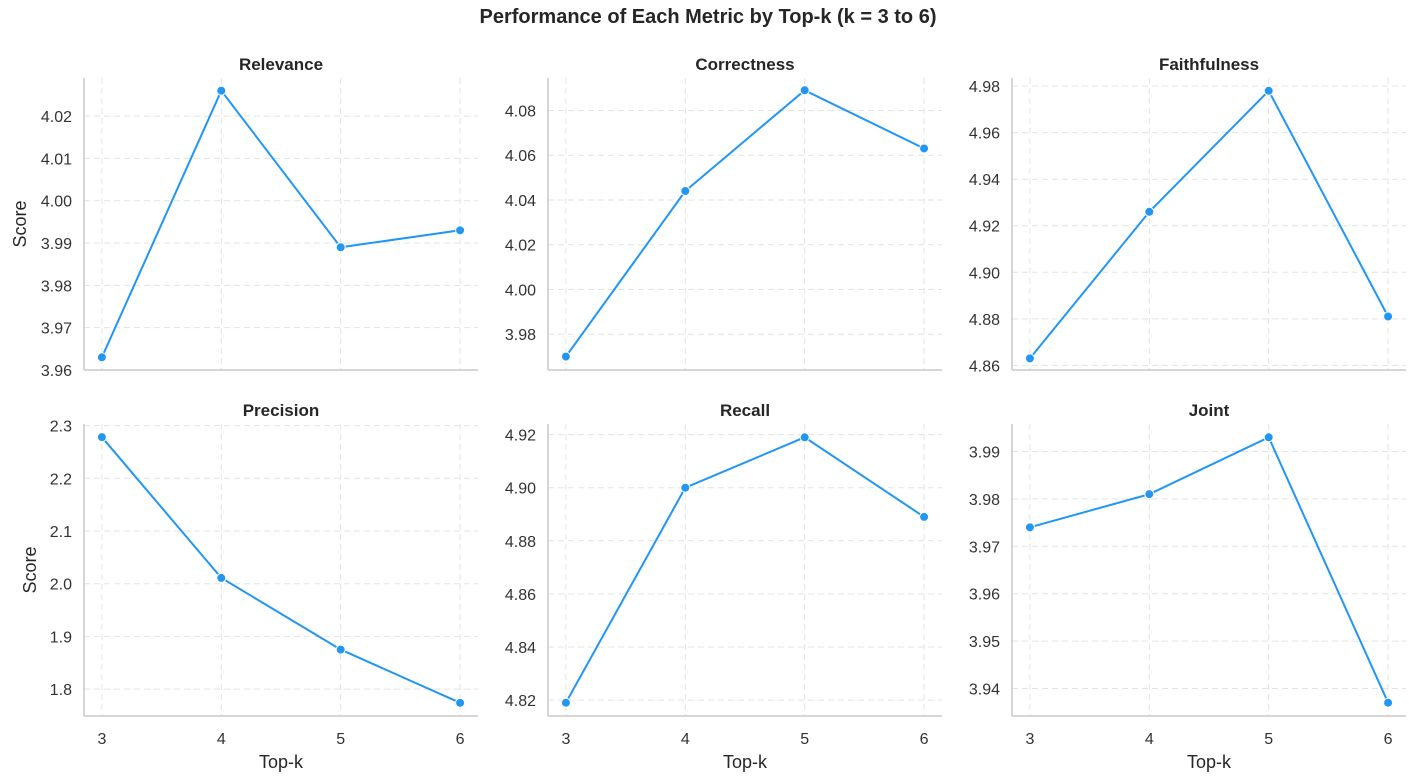  I want to click on y-tick-label: 4.96, so click(984, 134).